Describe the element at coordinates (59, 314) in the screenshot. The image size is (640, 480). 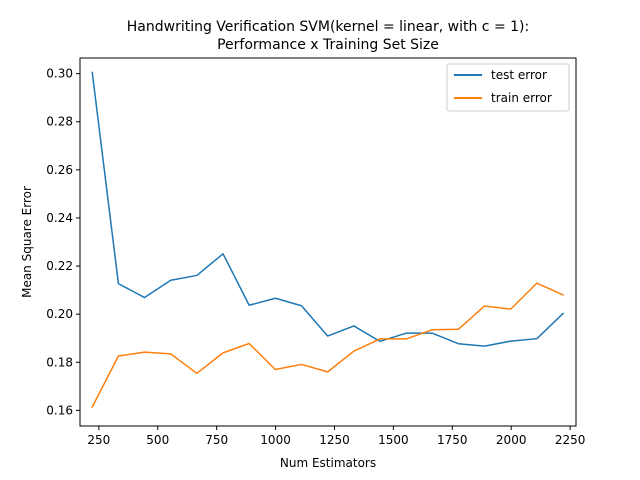
I see `y-tick-label: 0.20` at that location.